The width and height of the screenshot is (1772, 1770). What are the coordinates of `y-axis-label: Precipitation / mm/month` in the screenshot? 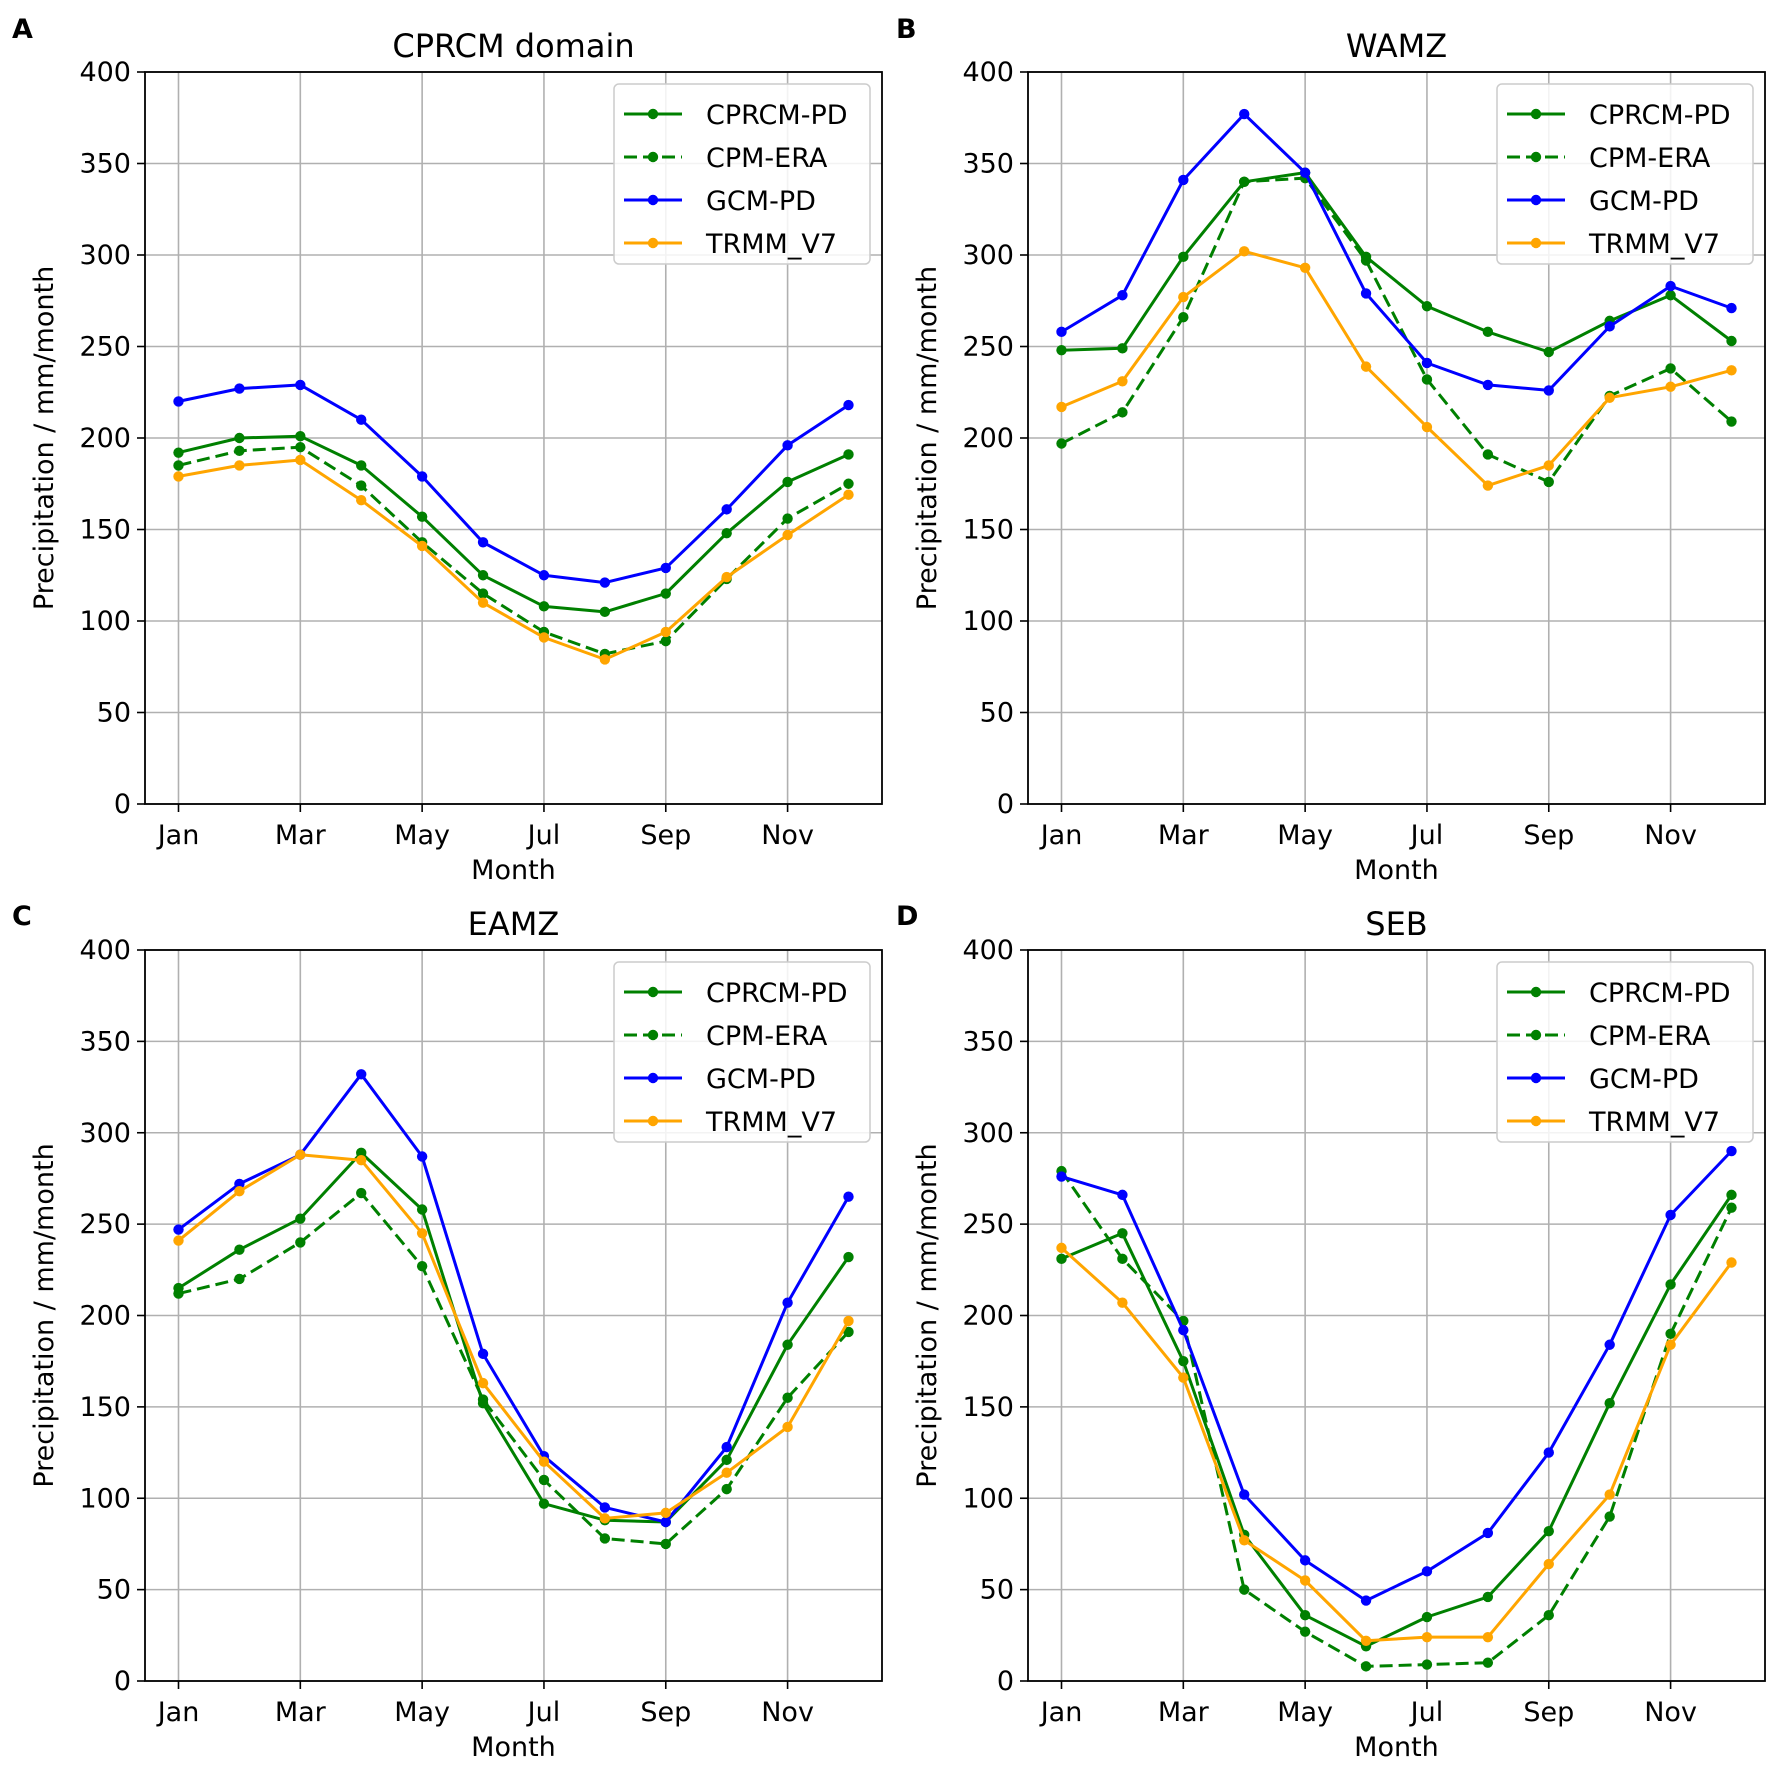 It's located at (44, 438).